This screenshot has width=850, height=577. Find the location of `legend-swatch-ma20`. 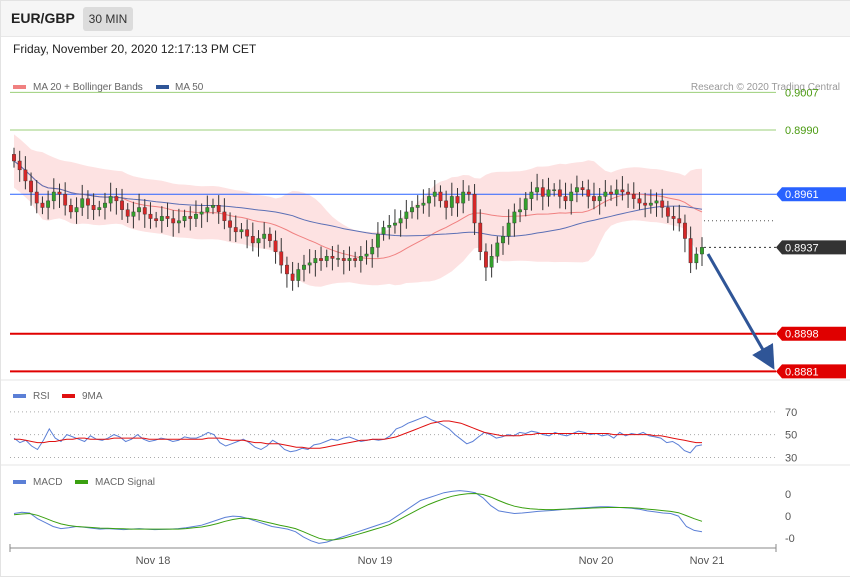

legend-swatch-ma20 is located at coordinates (19, 87).